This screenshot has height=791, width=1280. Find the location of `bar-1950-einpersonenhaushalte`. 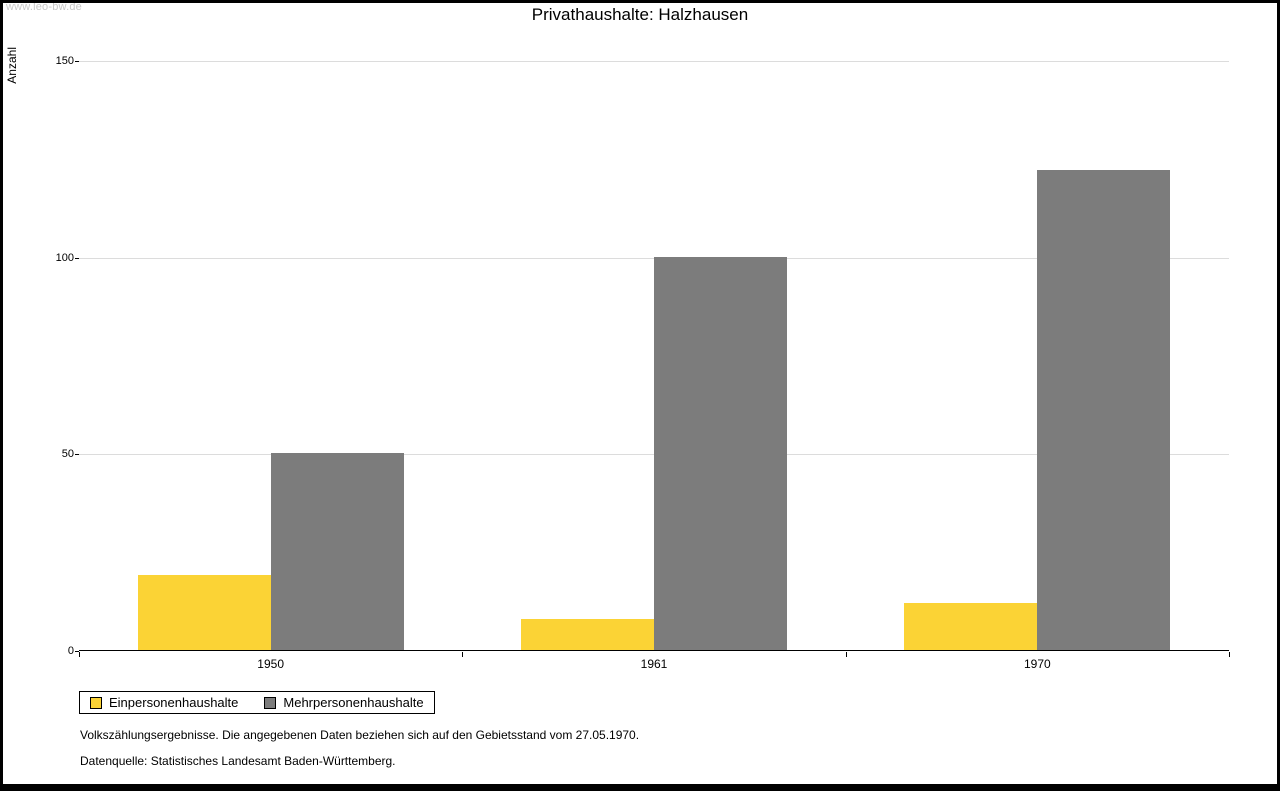

bar-1950-einpersonenhaushalte is located at coordinates (204, 612).